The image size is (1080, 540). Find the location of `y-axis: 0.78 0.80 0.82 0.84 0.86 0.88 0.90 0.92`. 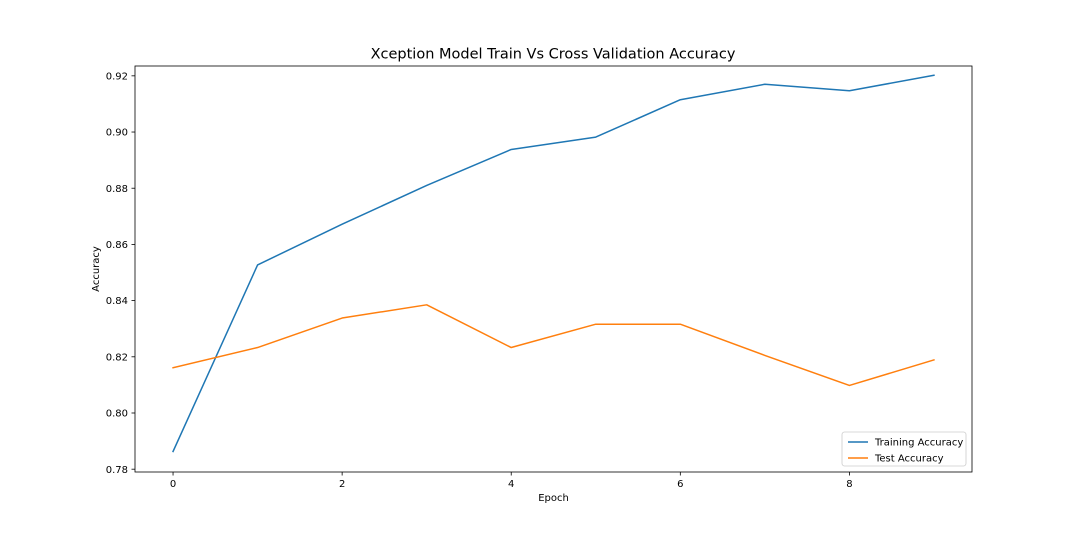

y-axis: 0.78 0.80 0.82 0.84 0.86 0.88 0.90 0.92 is located at coordinates (120, 273).